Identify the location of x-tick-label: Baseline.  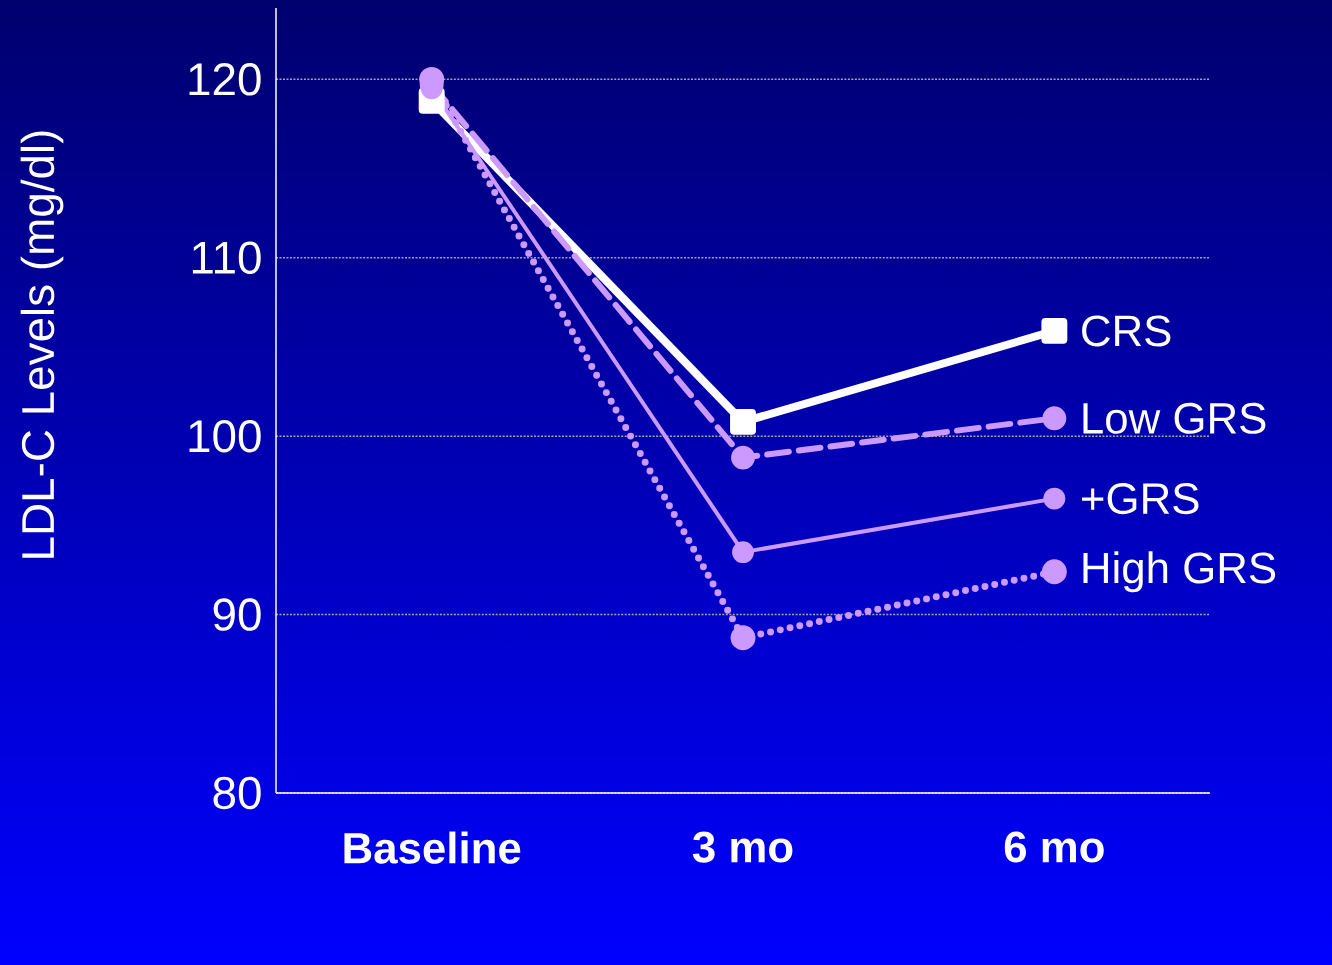
(432, 847).